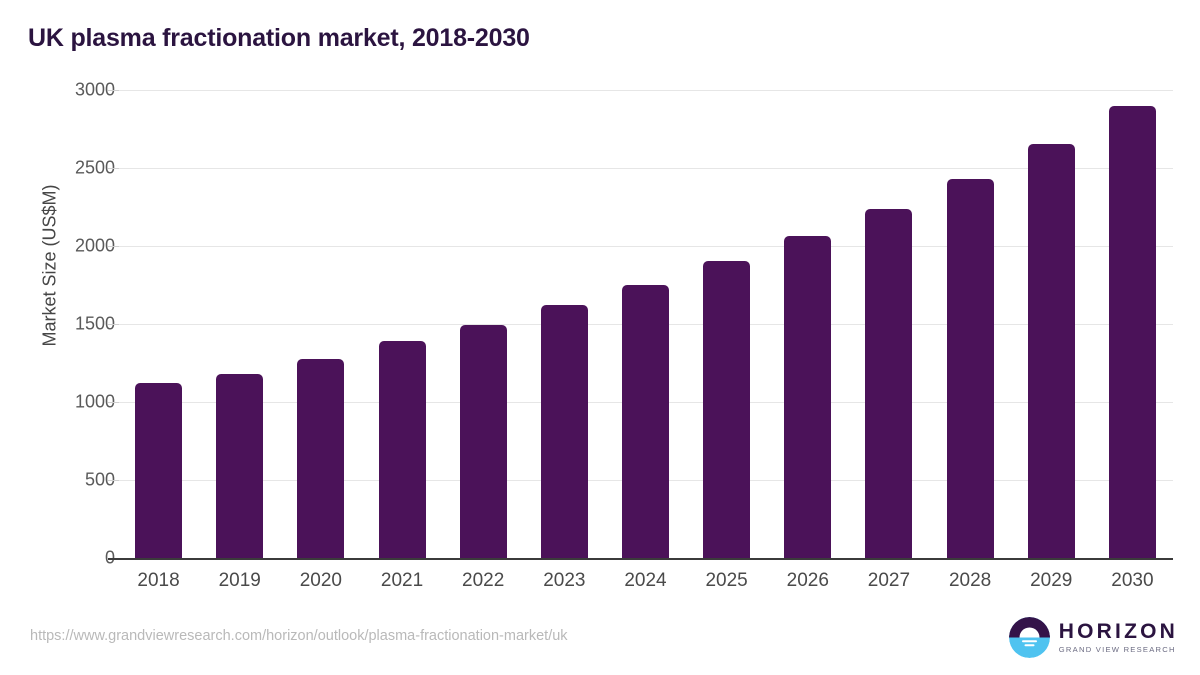  Describe the element at coordinates (1117, 650) in the screenshot. I see `logo-tagline: GRAND VIEW RESEARCH` at that location.